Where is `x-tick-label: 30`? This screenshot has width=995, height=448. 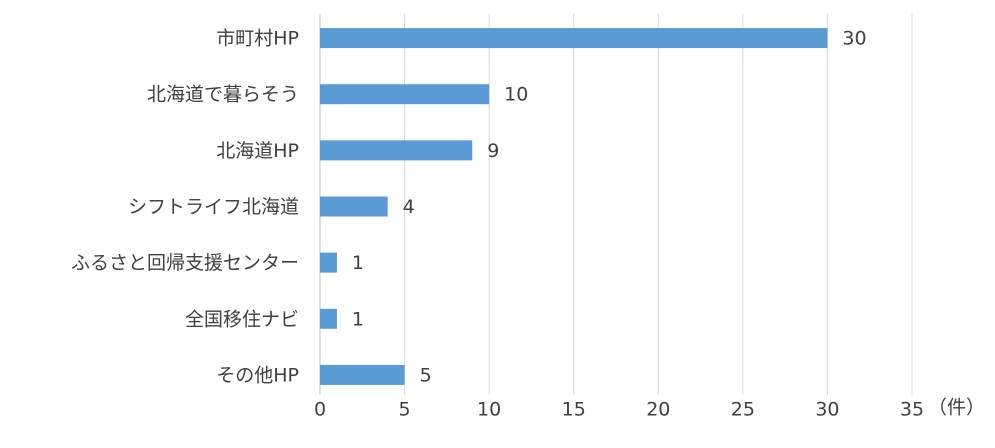 x-tick-label: 30 is located at coordinates (827, 410).